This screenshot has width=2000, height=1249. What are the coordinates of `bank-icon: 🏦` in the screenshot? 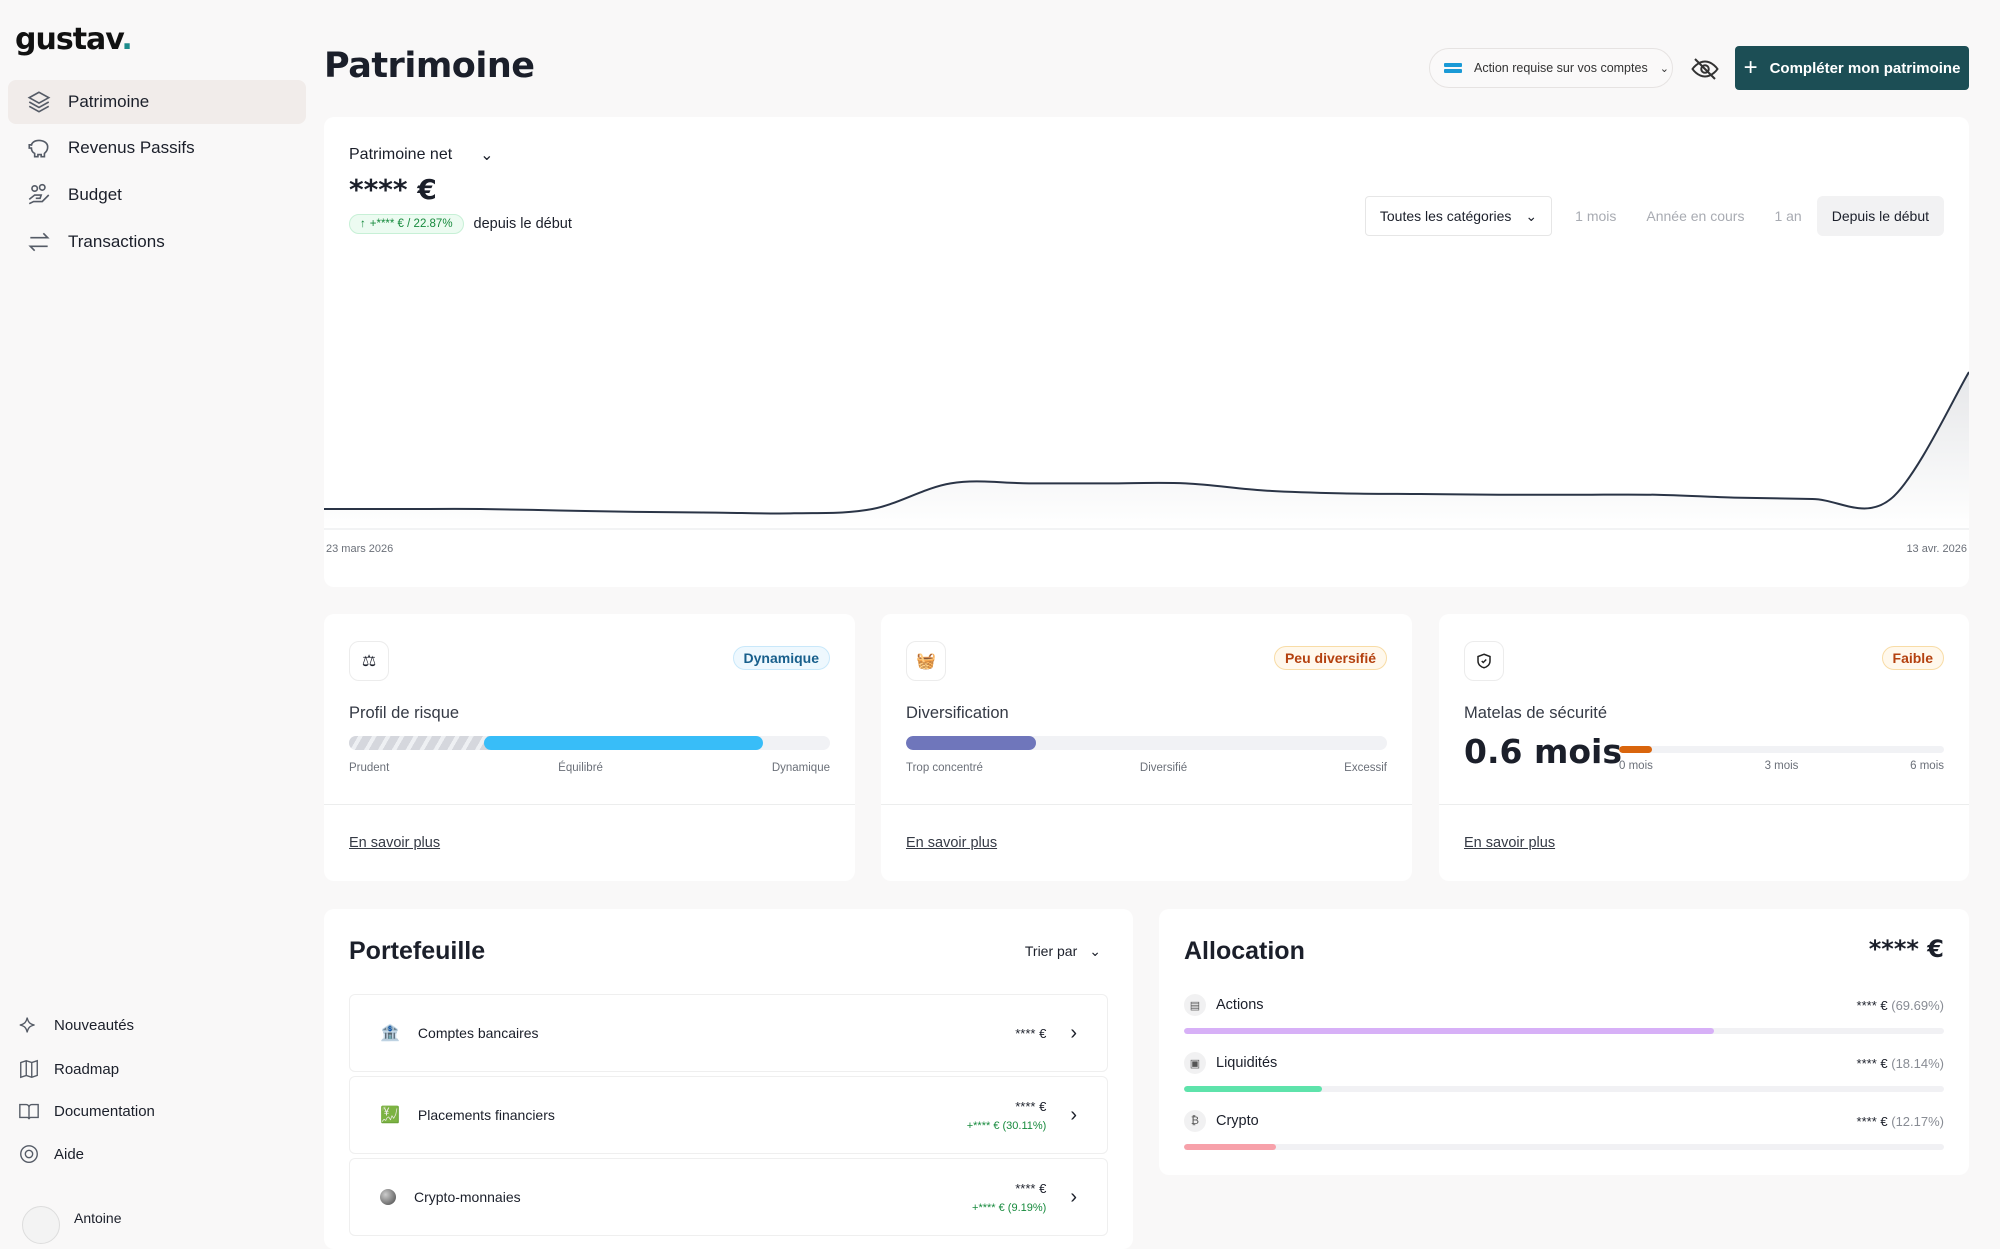 It's located at (390, 1033).